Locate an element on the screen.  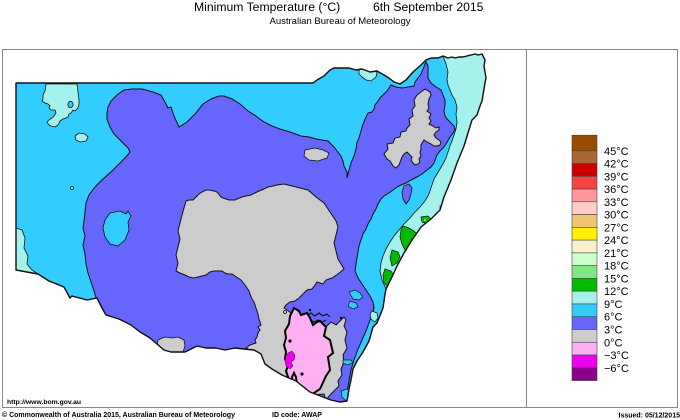
svg-text: −3°C is located at coordinates (616, 356).